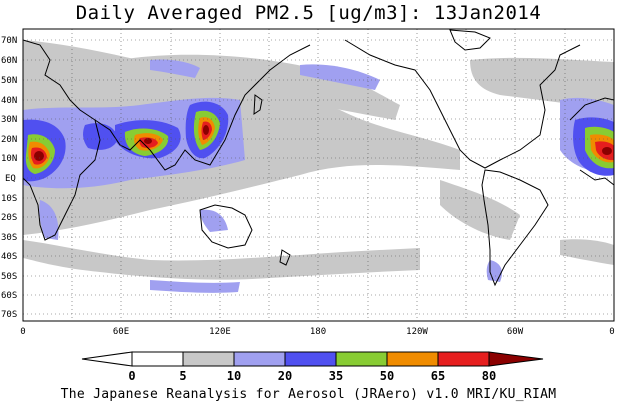  What do you see at coordinates (516, 359) in the screenshot?
I see `colorbar-segment-80-plus` at bounding box center [516, 359].